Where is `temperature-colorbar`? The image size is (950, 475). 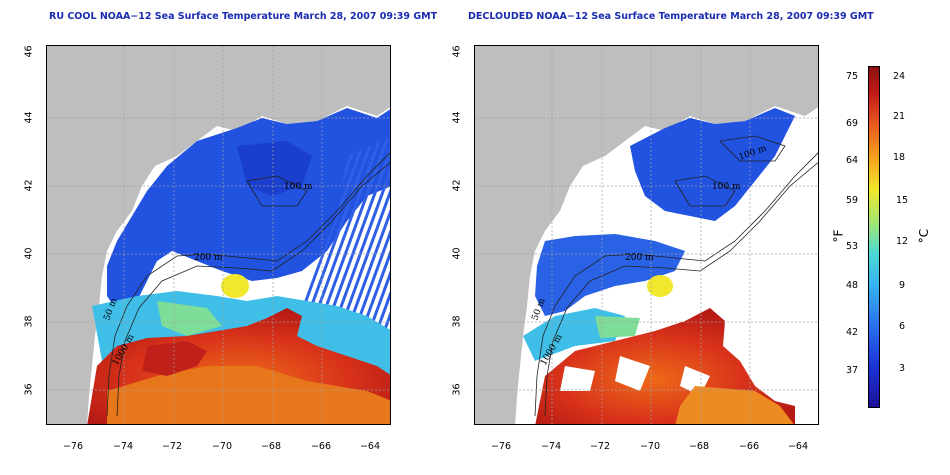
temperature-colorbar is located at coordinates (874, 237).